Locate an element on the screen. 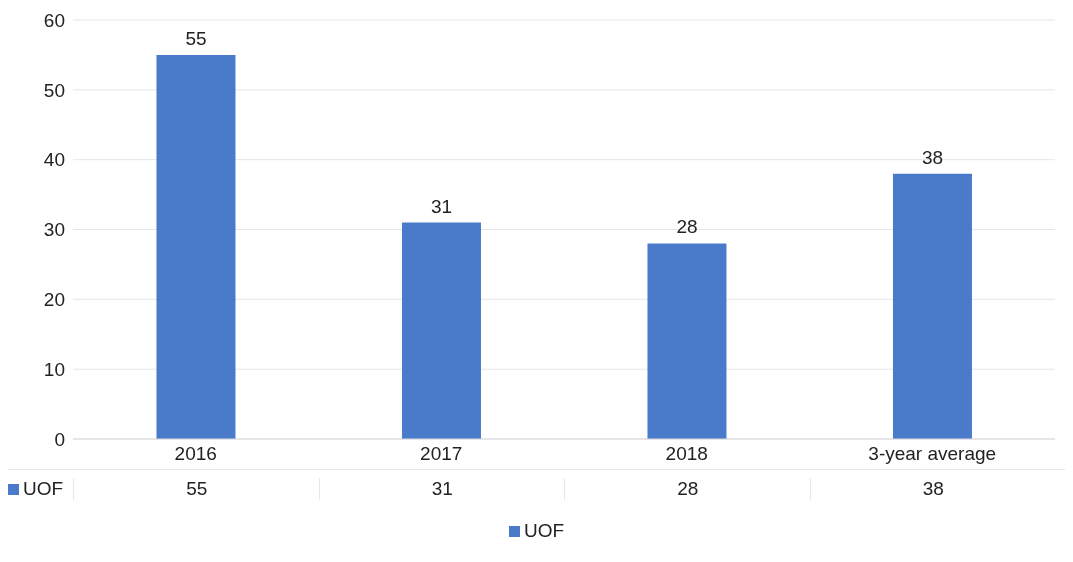  y-tick-label: 20 is located at coordinates (54, 300).